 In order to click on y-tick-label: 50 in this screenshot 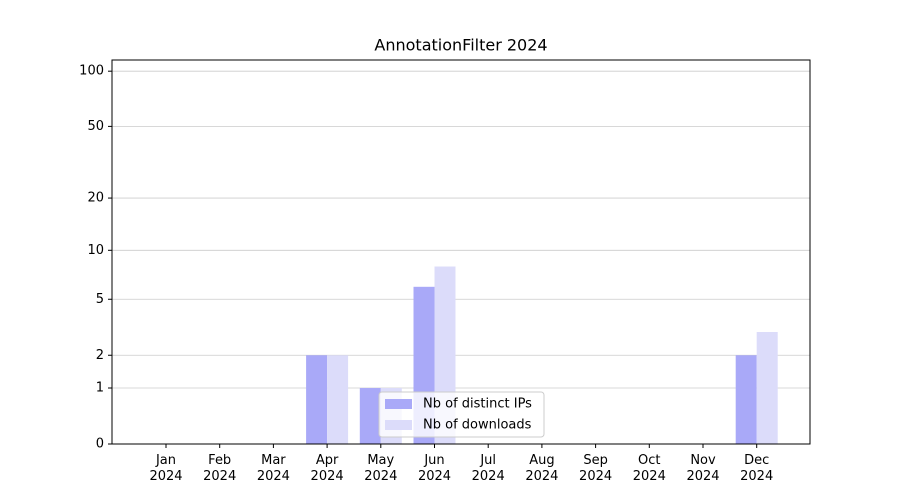, I will do `click(95, 126)`.